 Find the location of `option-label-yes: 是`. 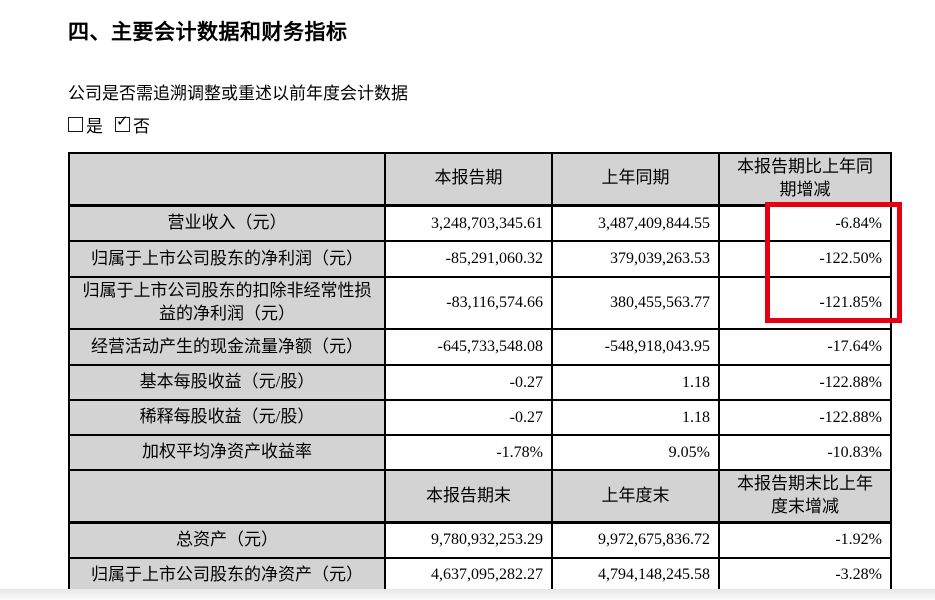

option-label-yes: 是 is located at coordinates (94, 126).